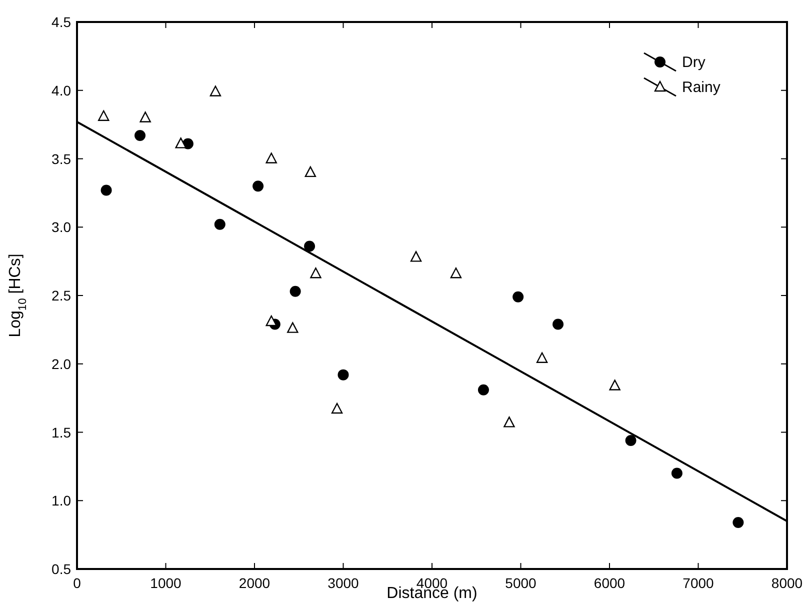 The height and width of the screenshot is (606, 809). I want to click on x-tick-label: 7000, so click(698, 583).